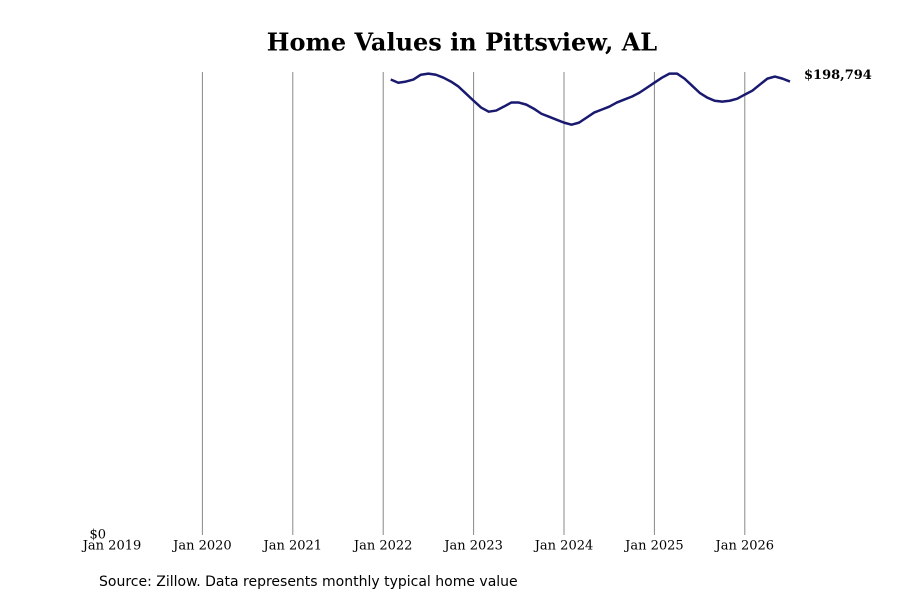 The height and width of the screenshot is (600, 900). I want to click on x-tick-label: Jan 2019, so click(111, 546).